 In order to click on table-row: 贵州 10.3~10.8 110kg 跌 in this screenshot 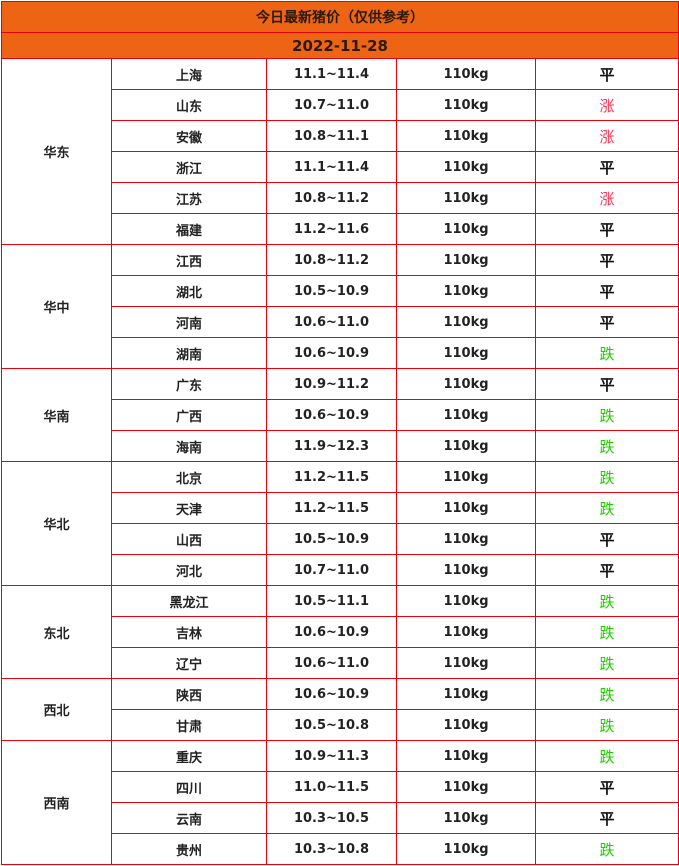, I will do `click(340, 849)`.